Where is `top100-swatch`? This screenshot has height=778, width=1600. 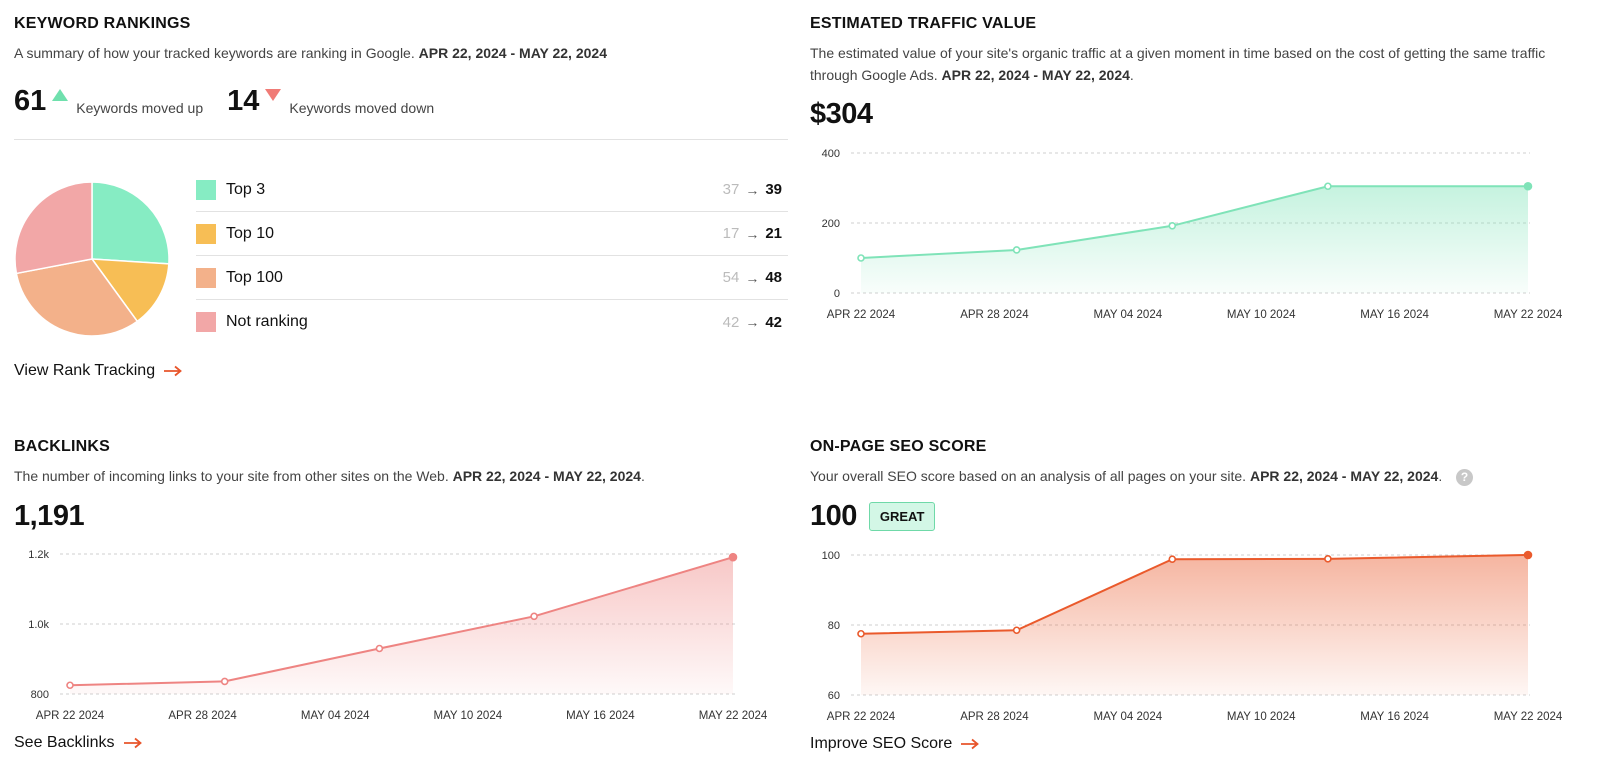 top100-swatch is located at coordinates (206, 277).